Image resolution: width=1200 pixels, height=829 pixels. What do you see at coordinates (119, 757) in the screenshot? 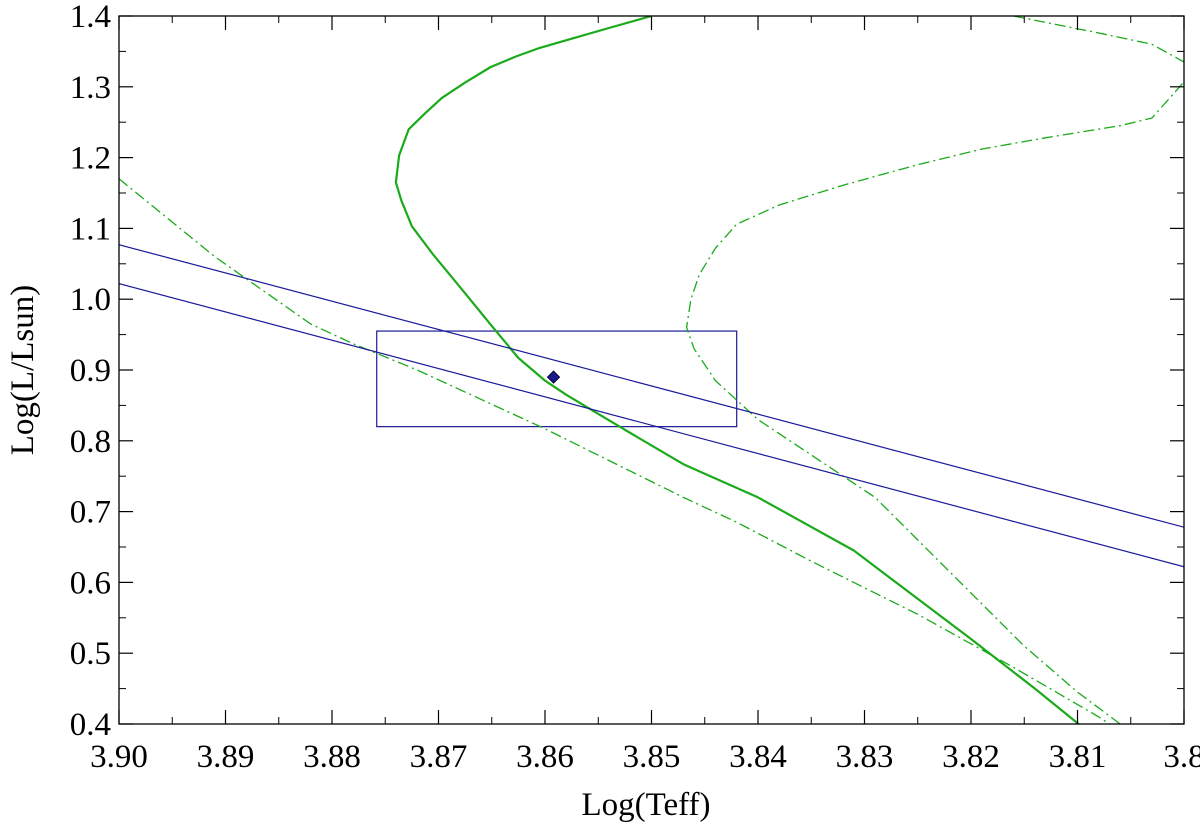
I see `x-tick-label: 3.90` at bounding box center [119, 757].